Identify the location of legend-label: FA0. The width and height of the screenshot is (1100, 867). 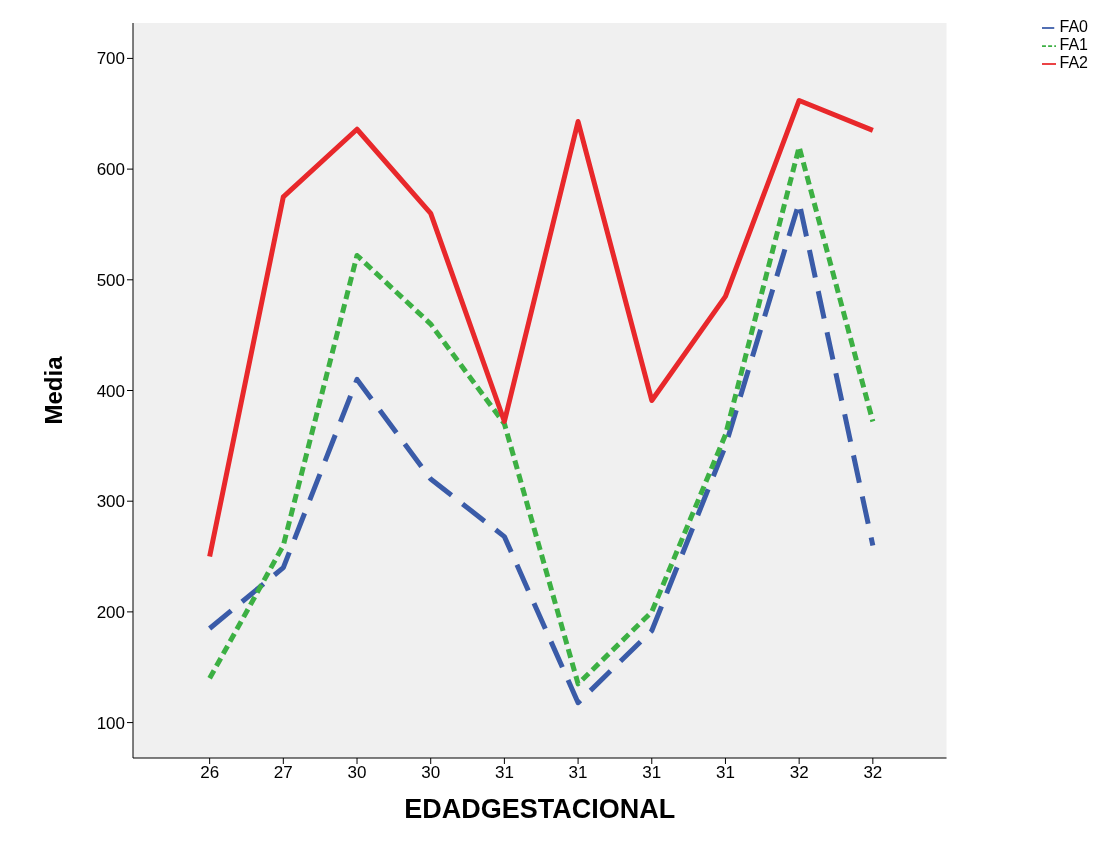
(1073, 26).